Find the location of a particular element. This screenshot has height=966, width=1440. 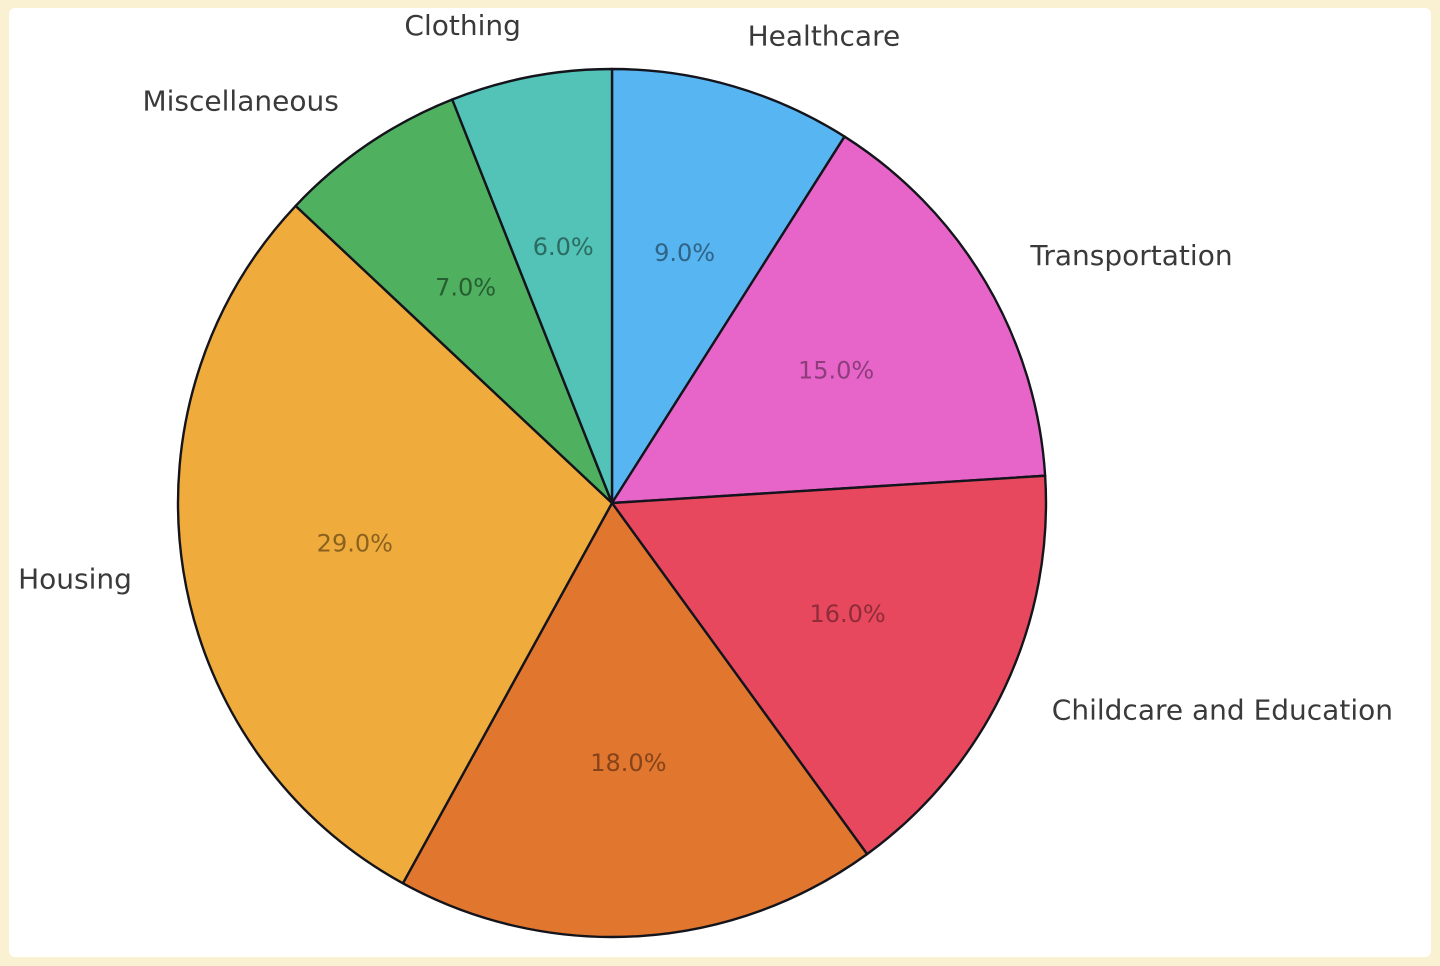

pie-percentage-clothing: 6.0% is located at coordinates (563, 247).